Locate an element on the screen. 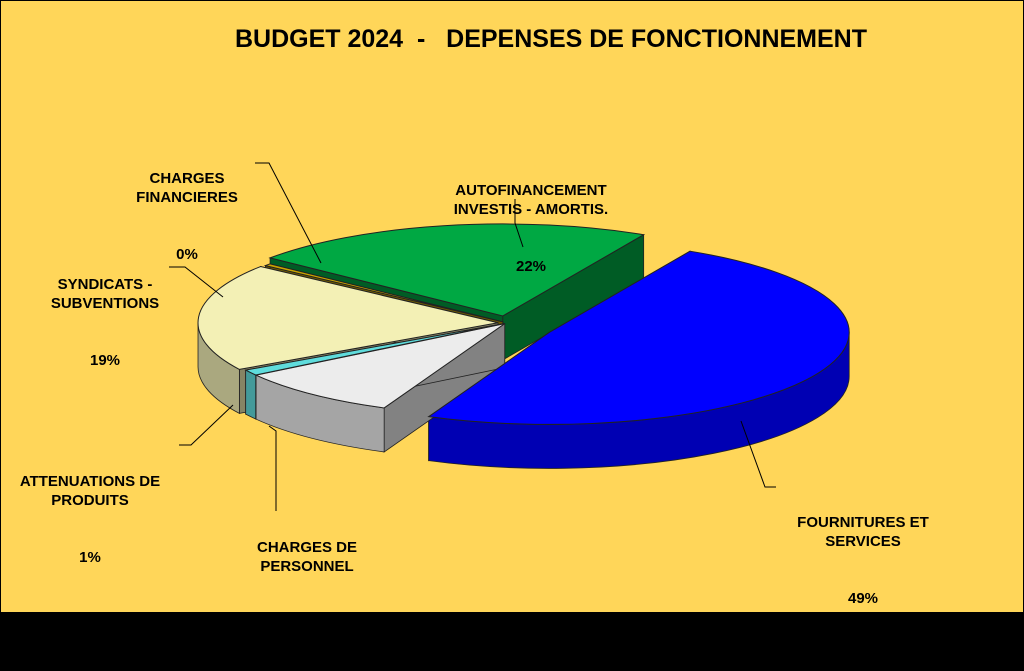 This screenshot has height=671, width=1024. pie-side-wall is located at coordinates (251, 394).